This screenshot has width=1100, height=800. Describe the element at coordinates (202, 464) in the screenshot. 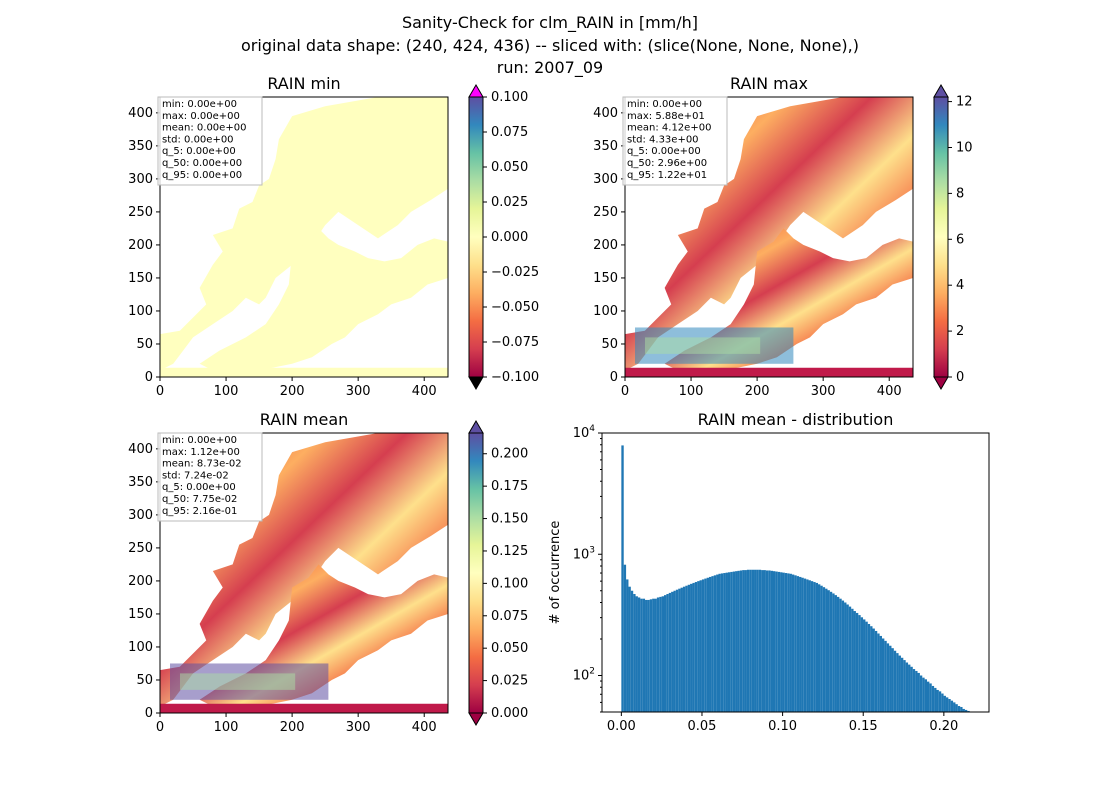

I see `stats-line: mean: 8.73e-02` at that location.